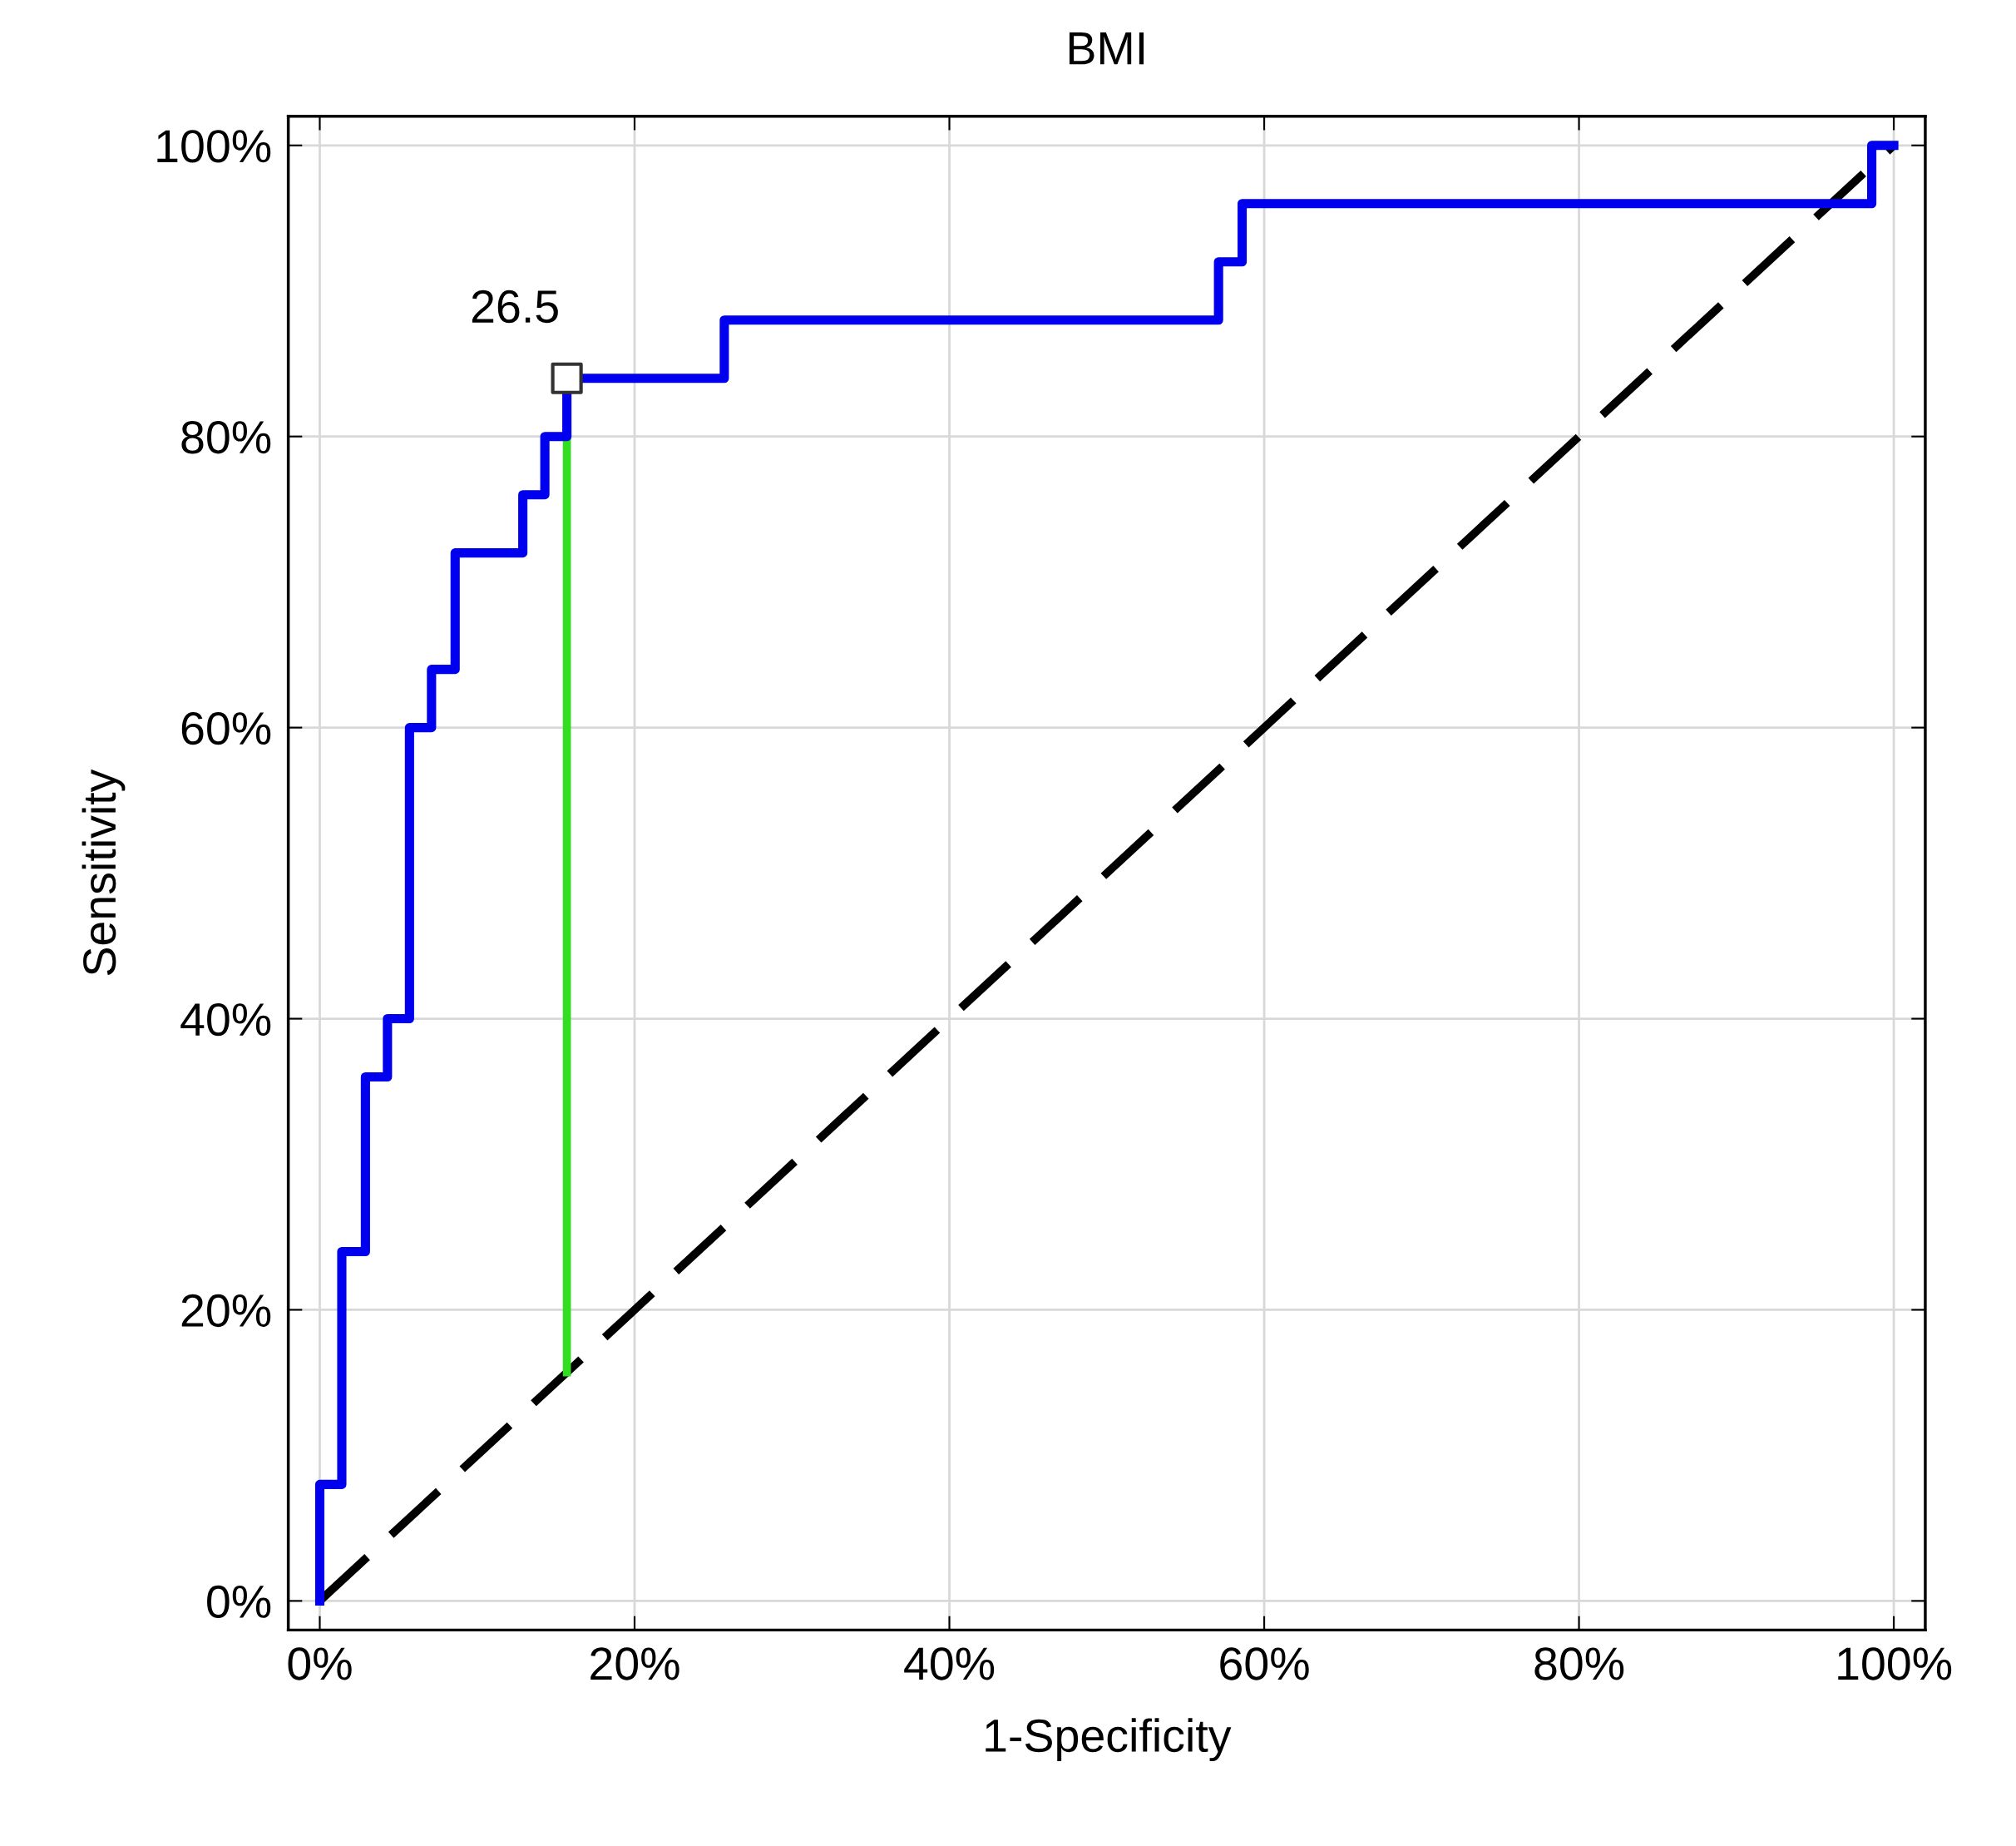 This screenshot has width=2016, height=1846. What do you see at coordinates (239, 1602) in the screenshot?
I see `y-tick-label: 0%` at bounding box center [239, 1602].